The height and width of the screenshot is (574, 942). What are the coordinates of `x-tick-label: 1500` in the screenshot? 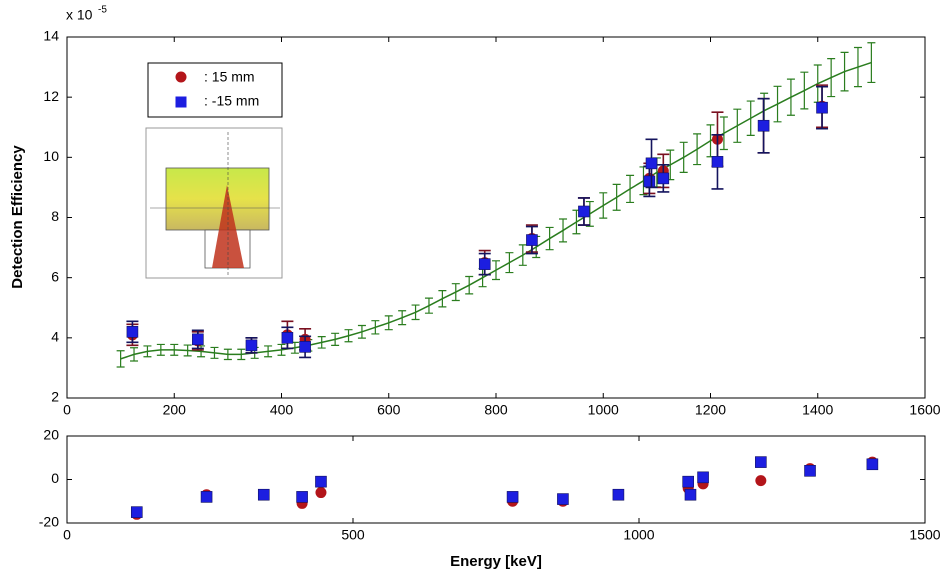 It's located at (924, 535).